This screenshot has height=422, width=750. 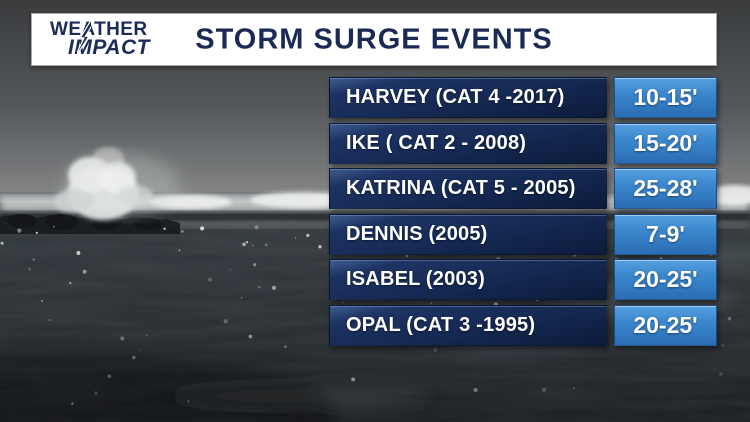 I want to click on weather-impact-logo: WEATHER IMPACT, so click(x=116, y=41).